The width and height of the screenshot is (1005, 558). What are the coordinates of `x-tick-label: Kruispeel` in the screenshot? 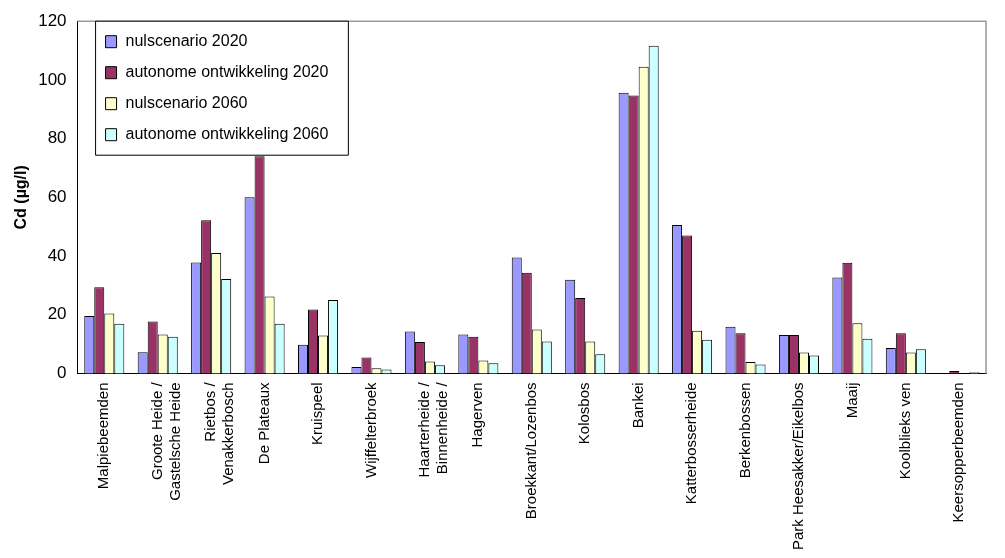 It's located at (317, 413).